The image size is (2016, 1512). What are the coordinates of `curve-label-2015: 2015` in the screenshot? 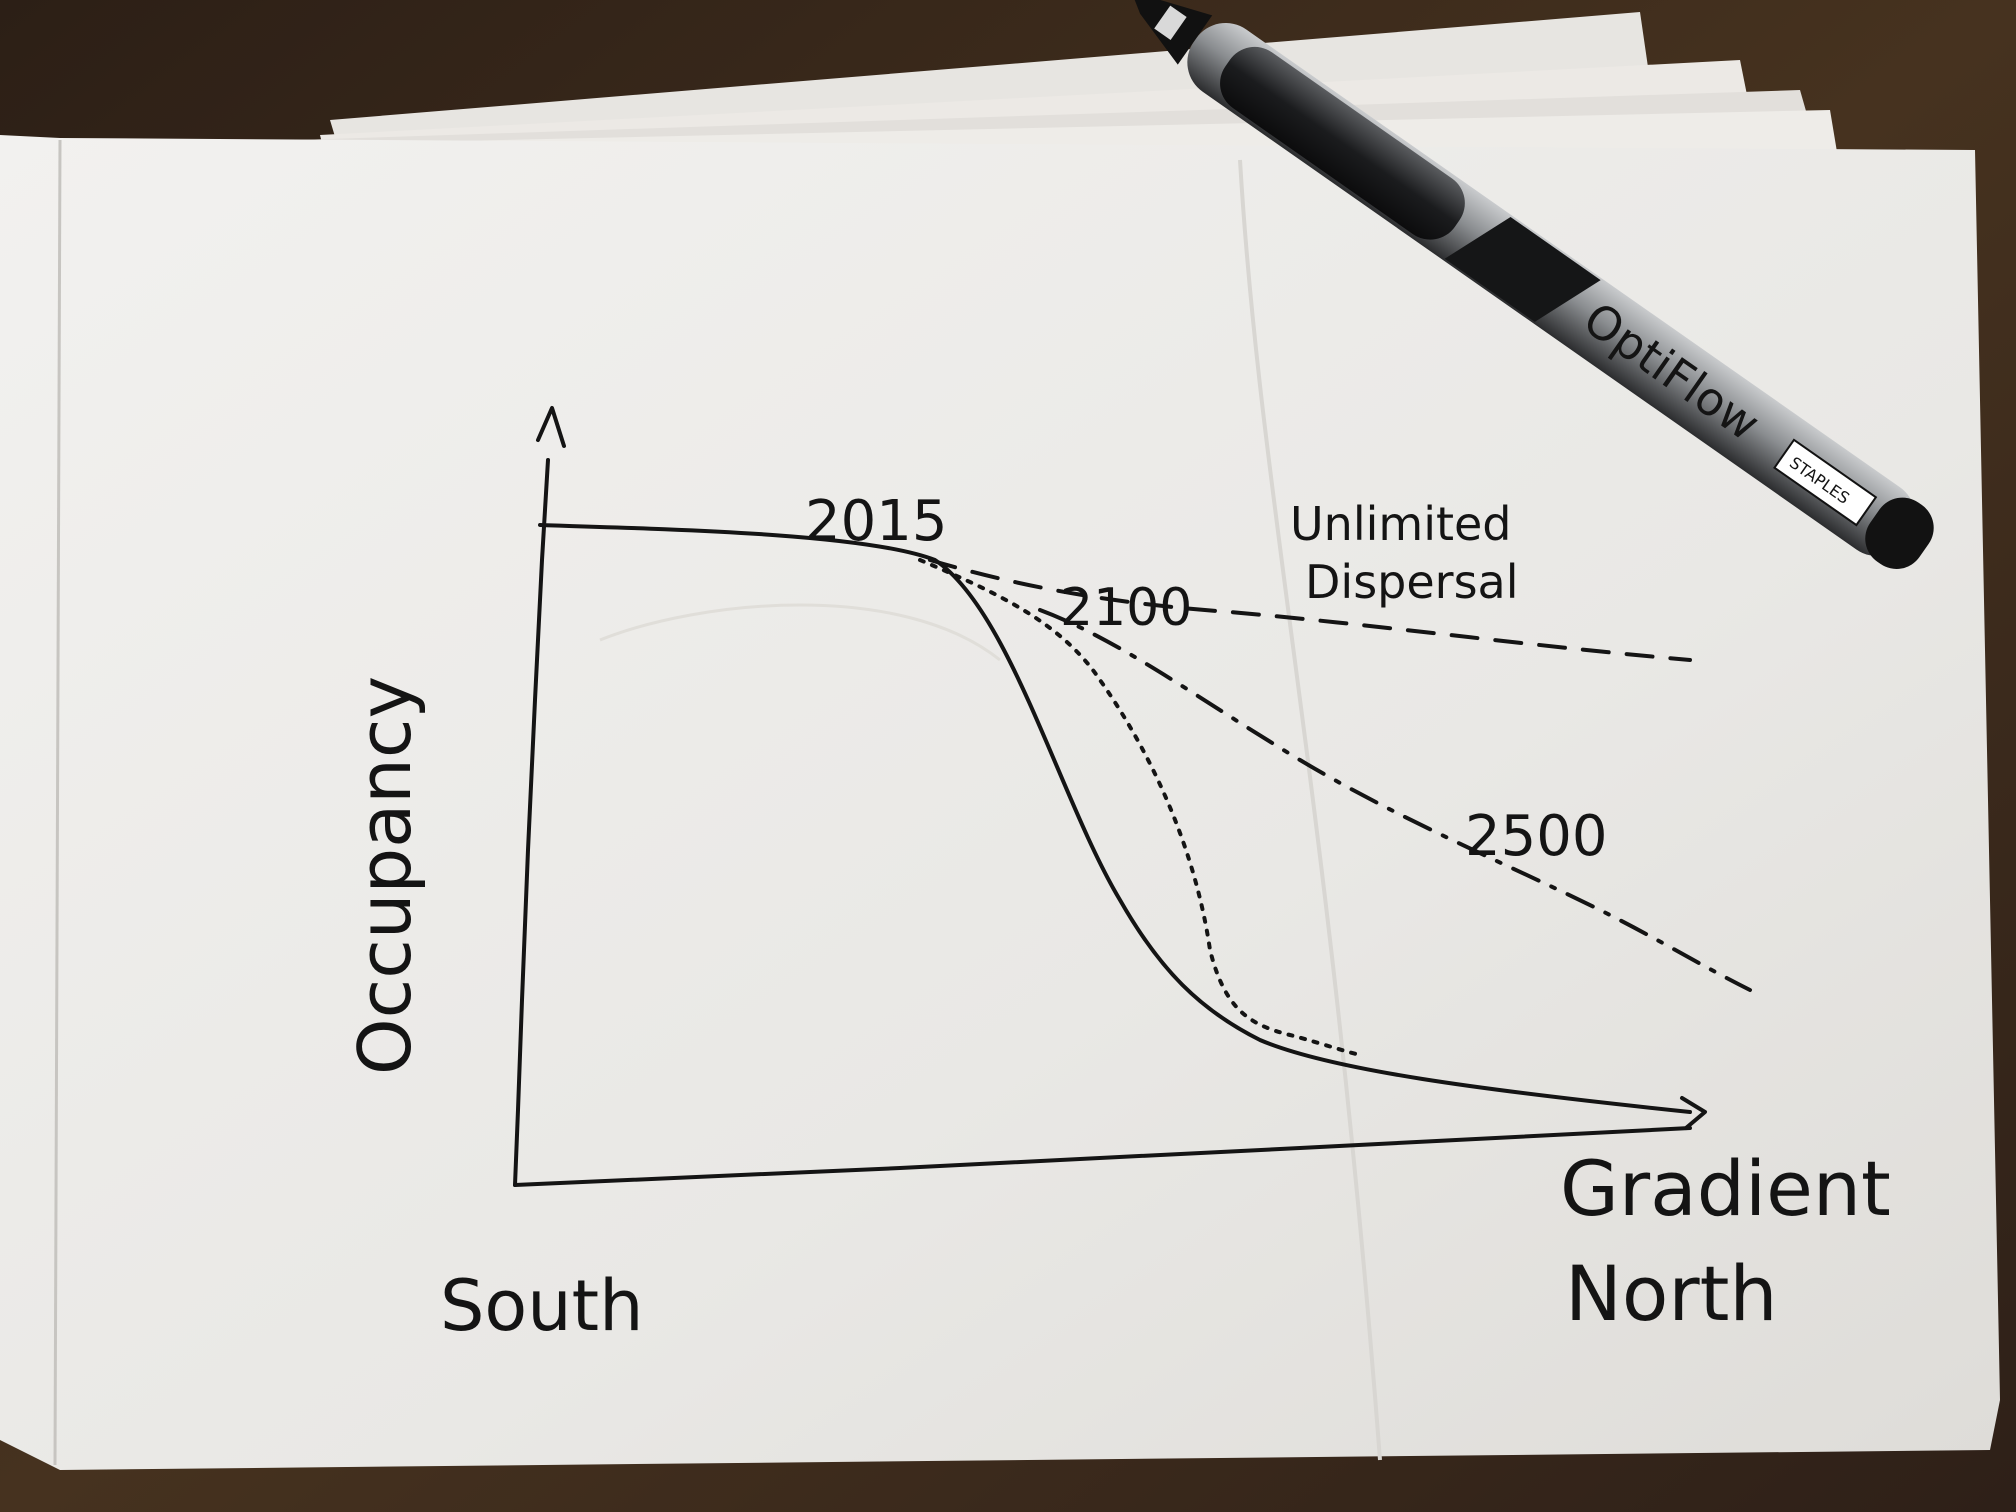 It's located at (876, 521).